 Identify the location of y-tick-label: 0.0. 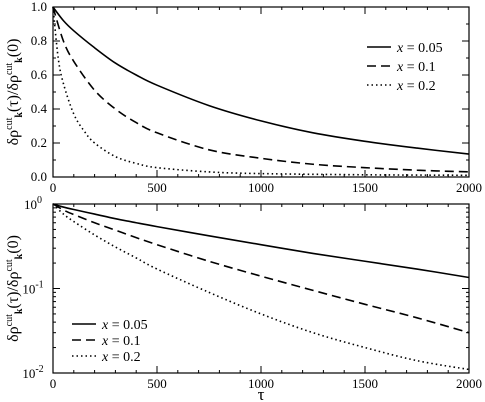
(39, 176).